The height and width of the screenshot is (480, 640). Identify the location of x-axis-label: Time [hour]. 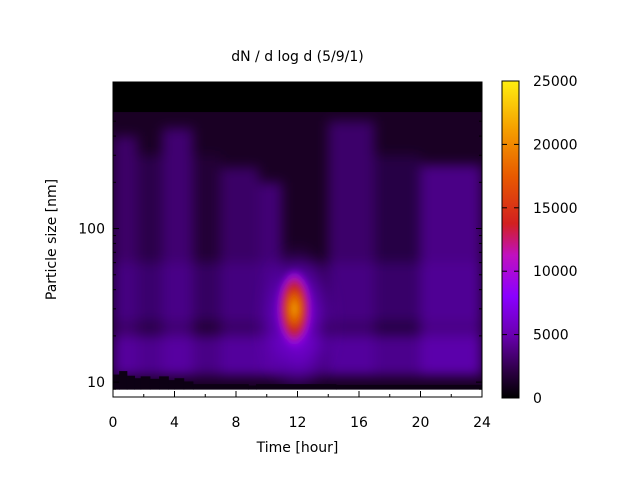
(297, 448).